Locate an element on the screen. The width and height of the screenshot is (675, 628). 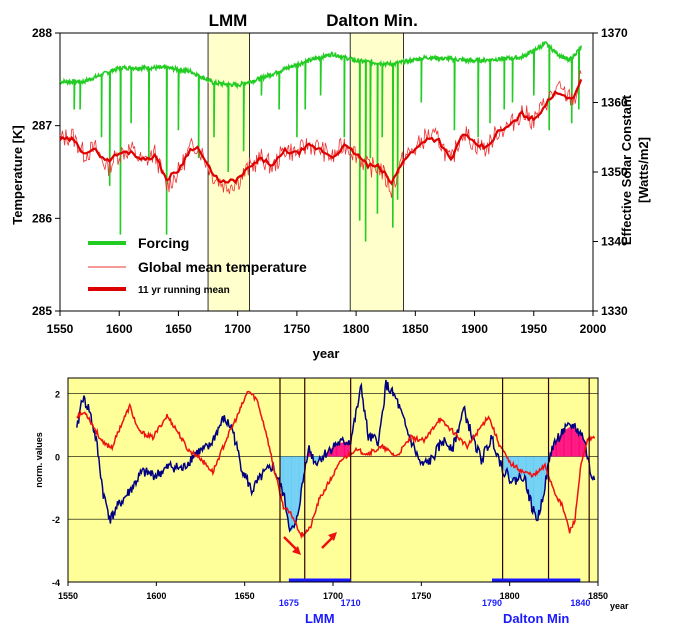
bottom-xtick-label: 1600 is located at coordinates (156, 596).